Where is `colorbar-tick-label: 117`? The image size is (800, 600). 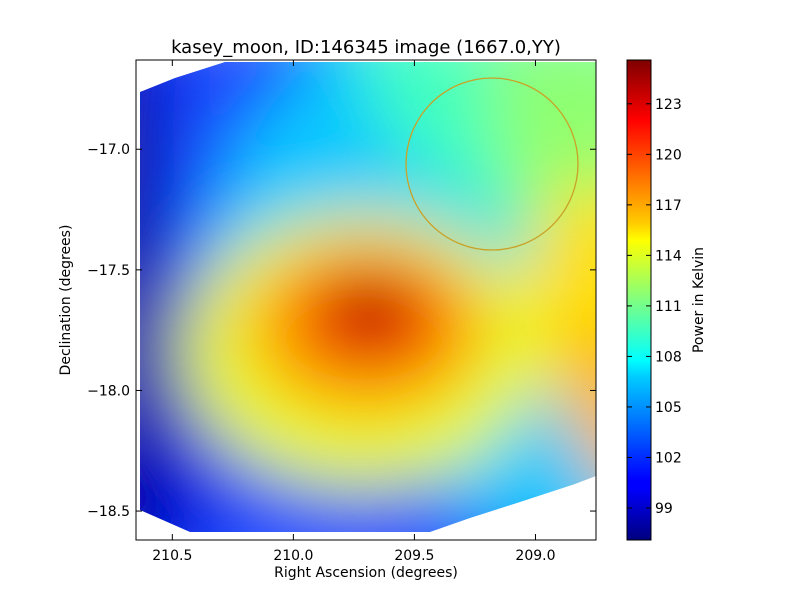
colorbar-tick-label: 117 is located at coordinates (668, 206).